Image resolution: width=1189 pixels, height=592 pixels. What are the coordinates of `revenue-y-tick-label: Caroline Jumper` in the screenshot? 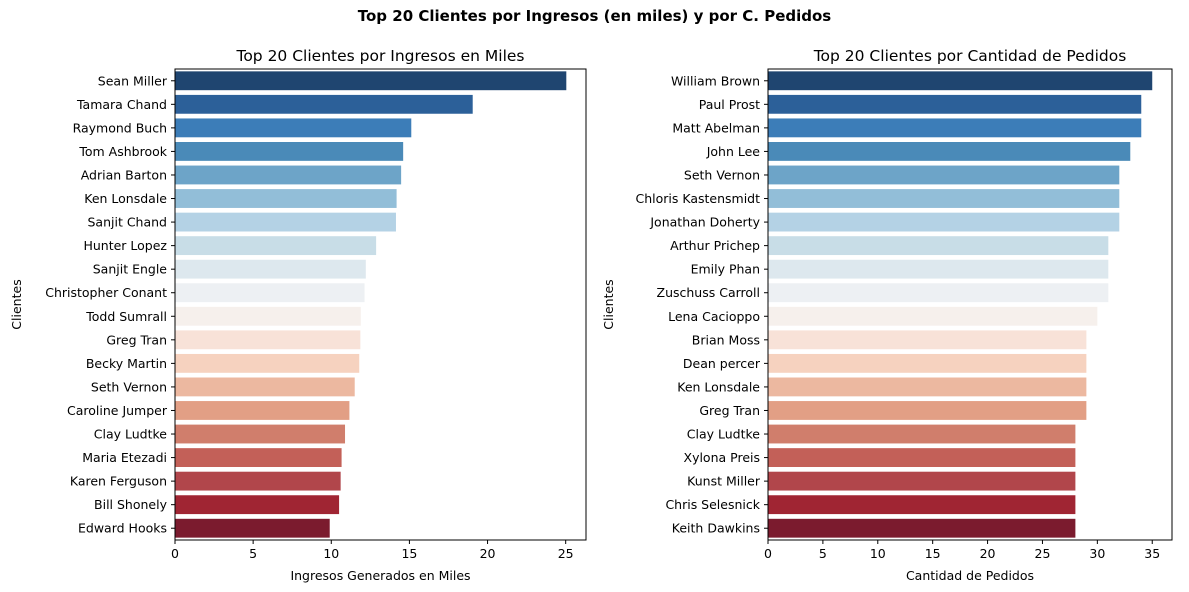 It's located at (117, 410).